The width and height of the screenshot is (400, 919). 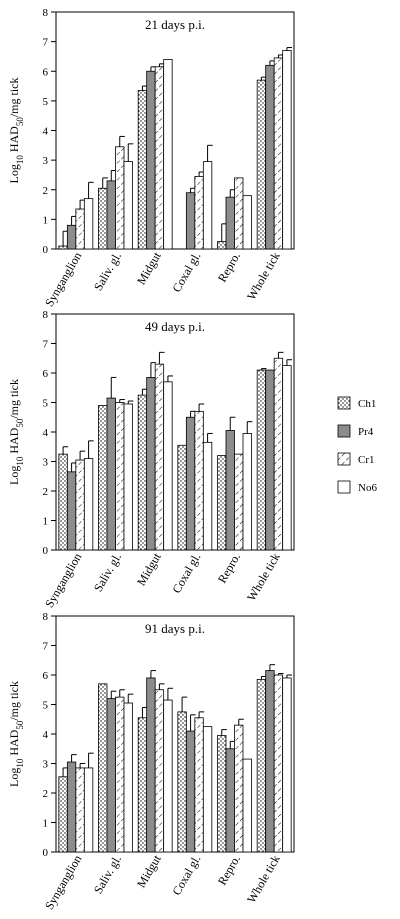 What do you see at coordinates (175, 628) in the screenshot?
I see `panel-title: 91 days p.i.` at bounding box center [175, 628].